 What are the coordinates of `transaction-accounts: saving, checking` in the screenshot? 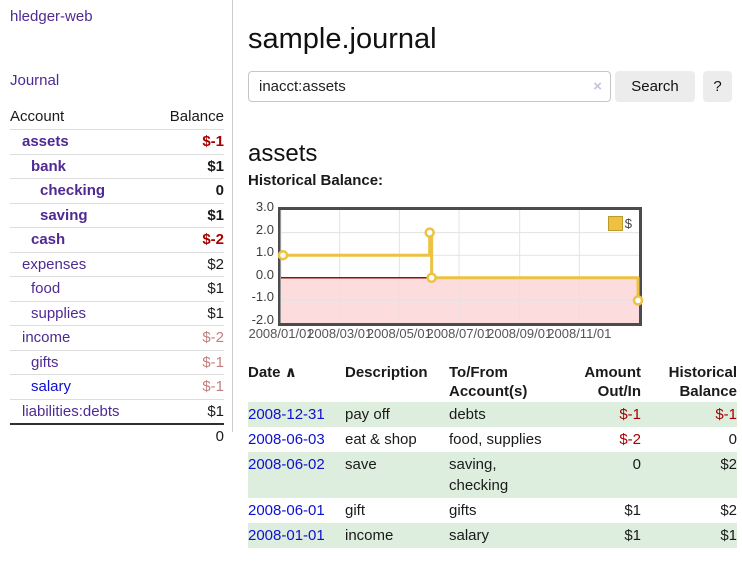 It's located at (505, 475).